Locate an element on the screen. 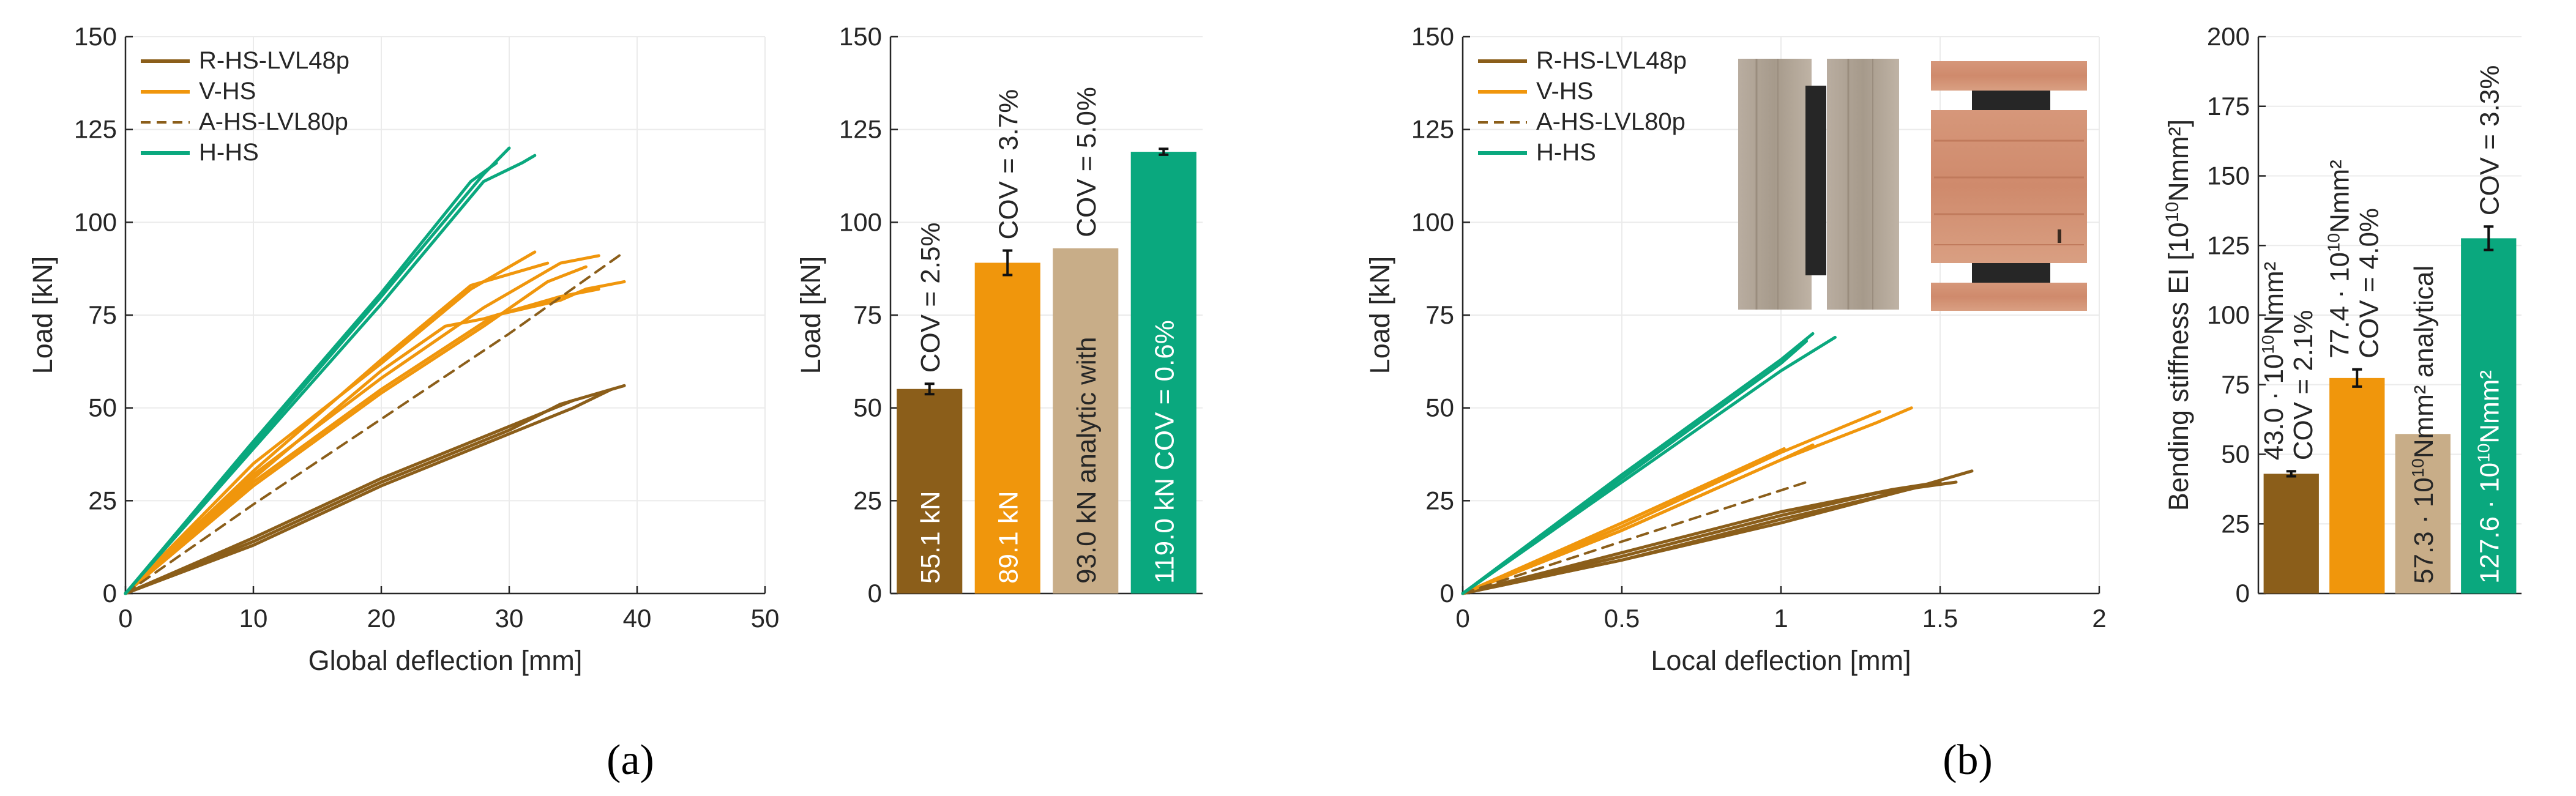  bar-above-label-cov: COV = 3.7% is located at coordinates (1008, 164).